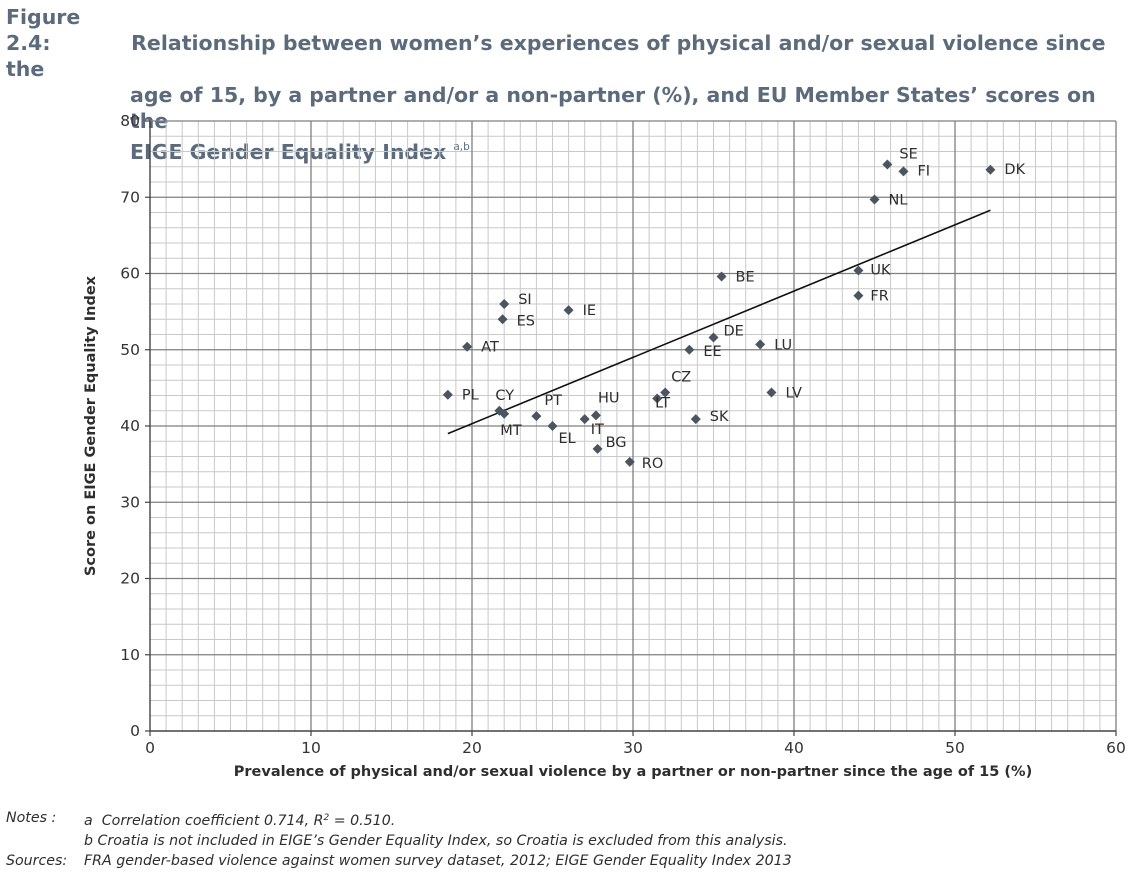 Image resolution: width=1140 pixels, height=878 pixels. I want to click on x-tick-label: 0, so click(150, 748).